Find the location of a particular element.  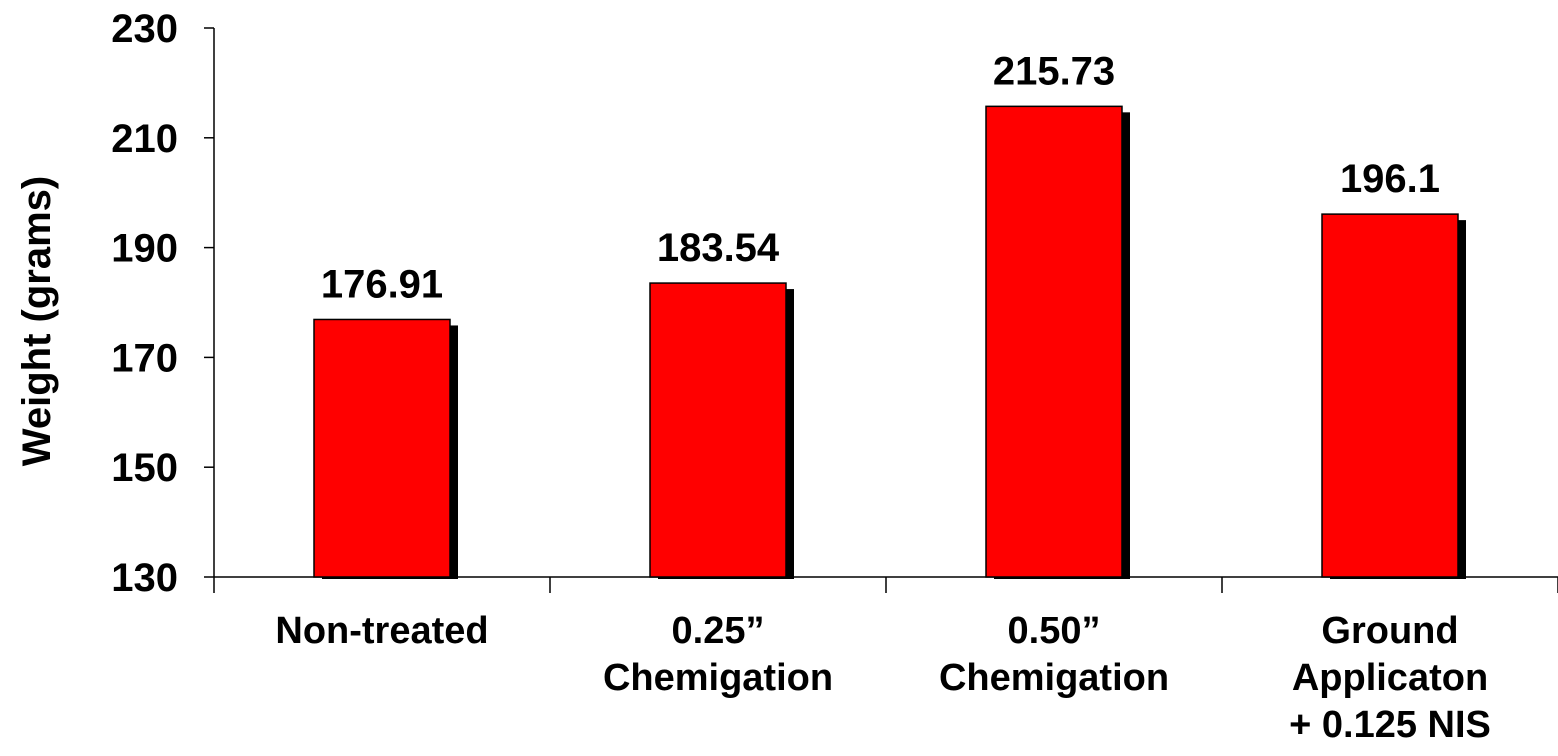

data-label: 196.1 is located at coordinates (1390, 179).